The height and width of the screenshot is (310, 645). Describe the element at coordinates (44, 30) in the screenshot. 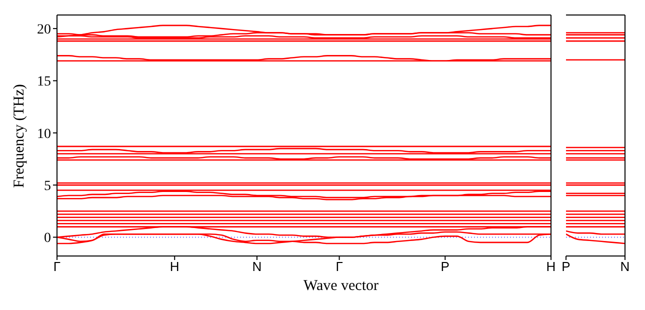

I see `y-tick-label: 20` at that location.